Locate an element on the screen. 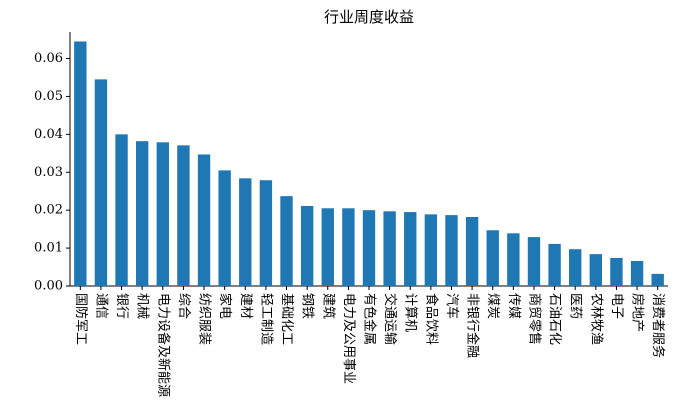 The width and height of the screenshot is (700, 420). chart-title: 行业周度收益 is located at coordinates (369, 17).